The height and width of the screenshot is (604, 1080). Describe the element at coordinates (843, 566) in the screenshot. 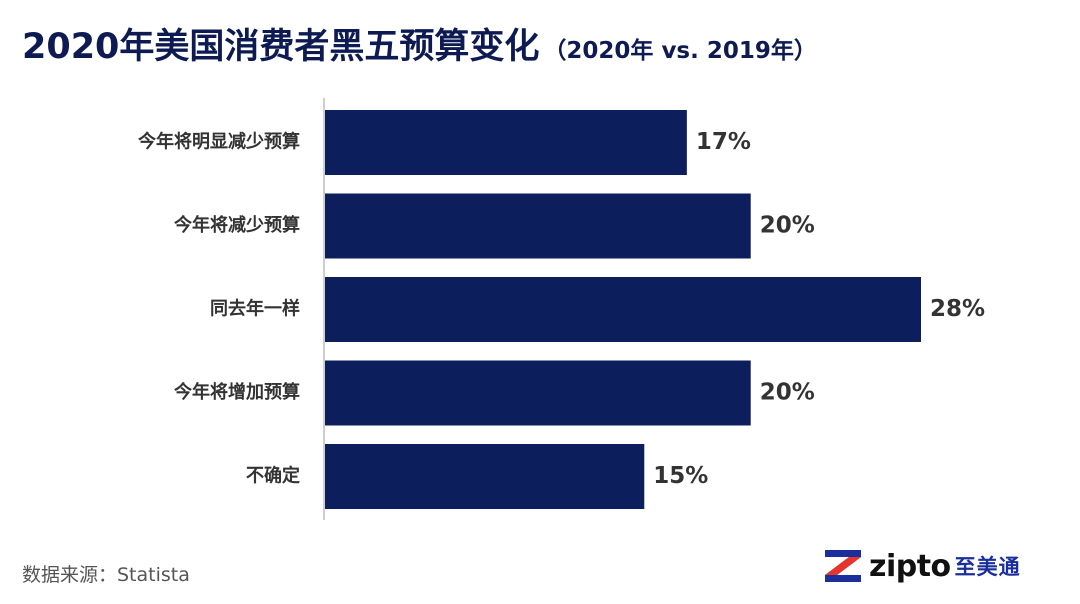

I see `z-logo-icon` at that location.